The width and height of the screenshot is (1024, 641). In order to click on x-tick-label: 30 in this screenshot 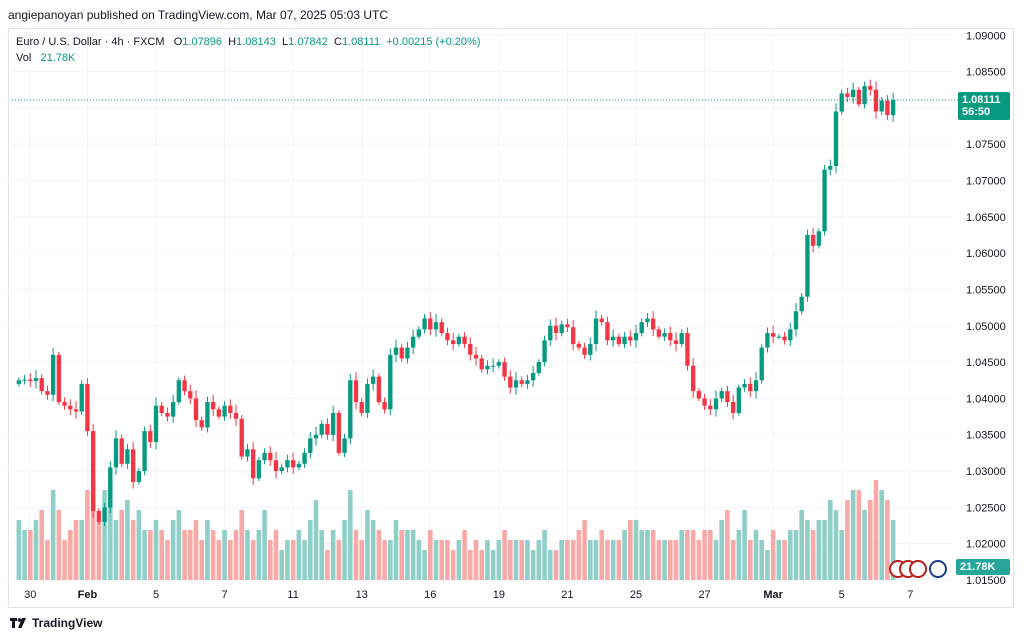, I will do `click(30, 595)`.